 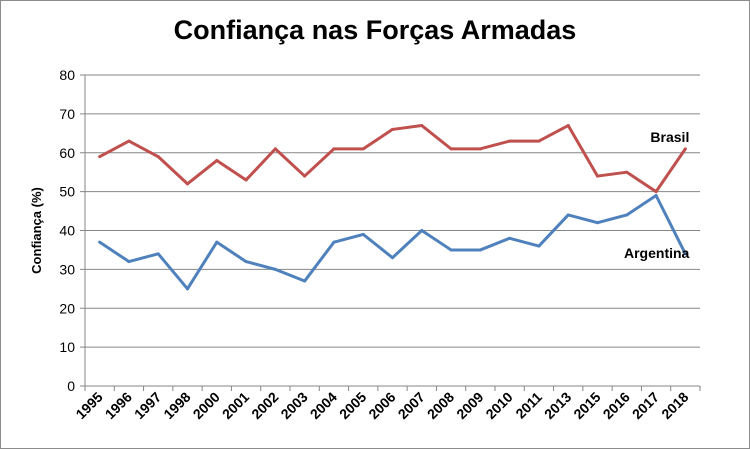 I want to click on y-tick-label: 70, so click(x=67, y=114).